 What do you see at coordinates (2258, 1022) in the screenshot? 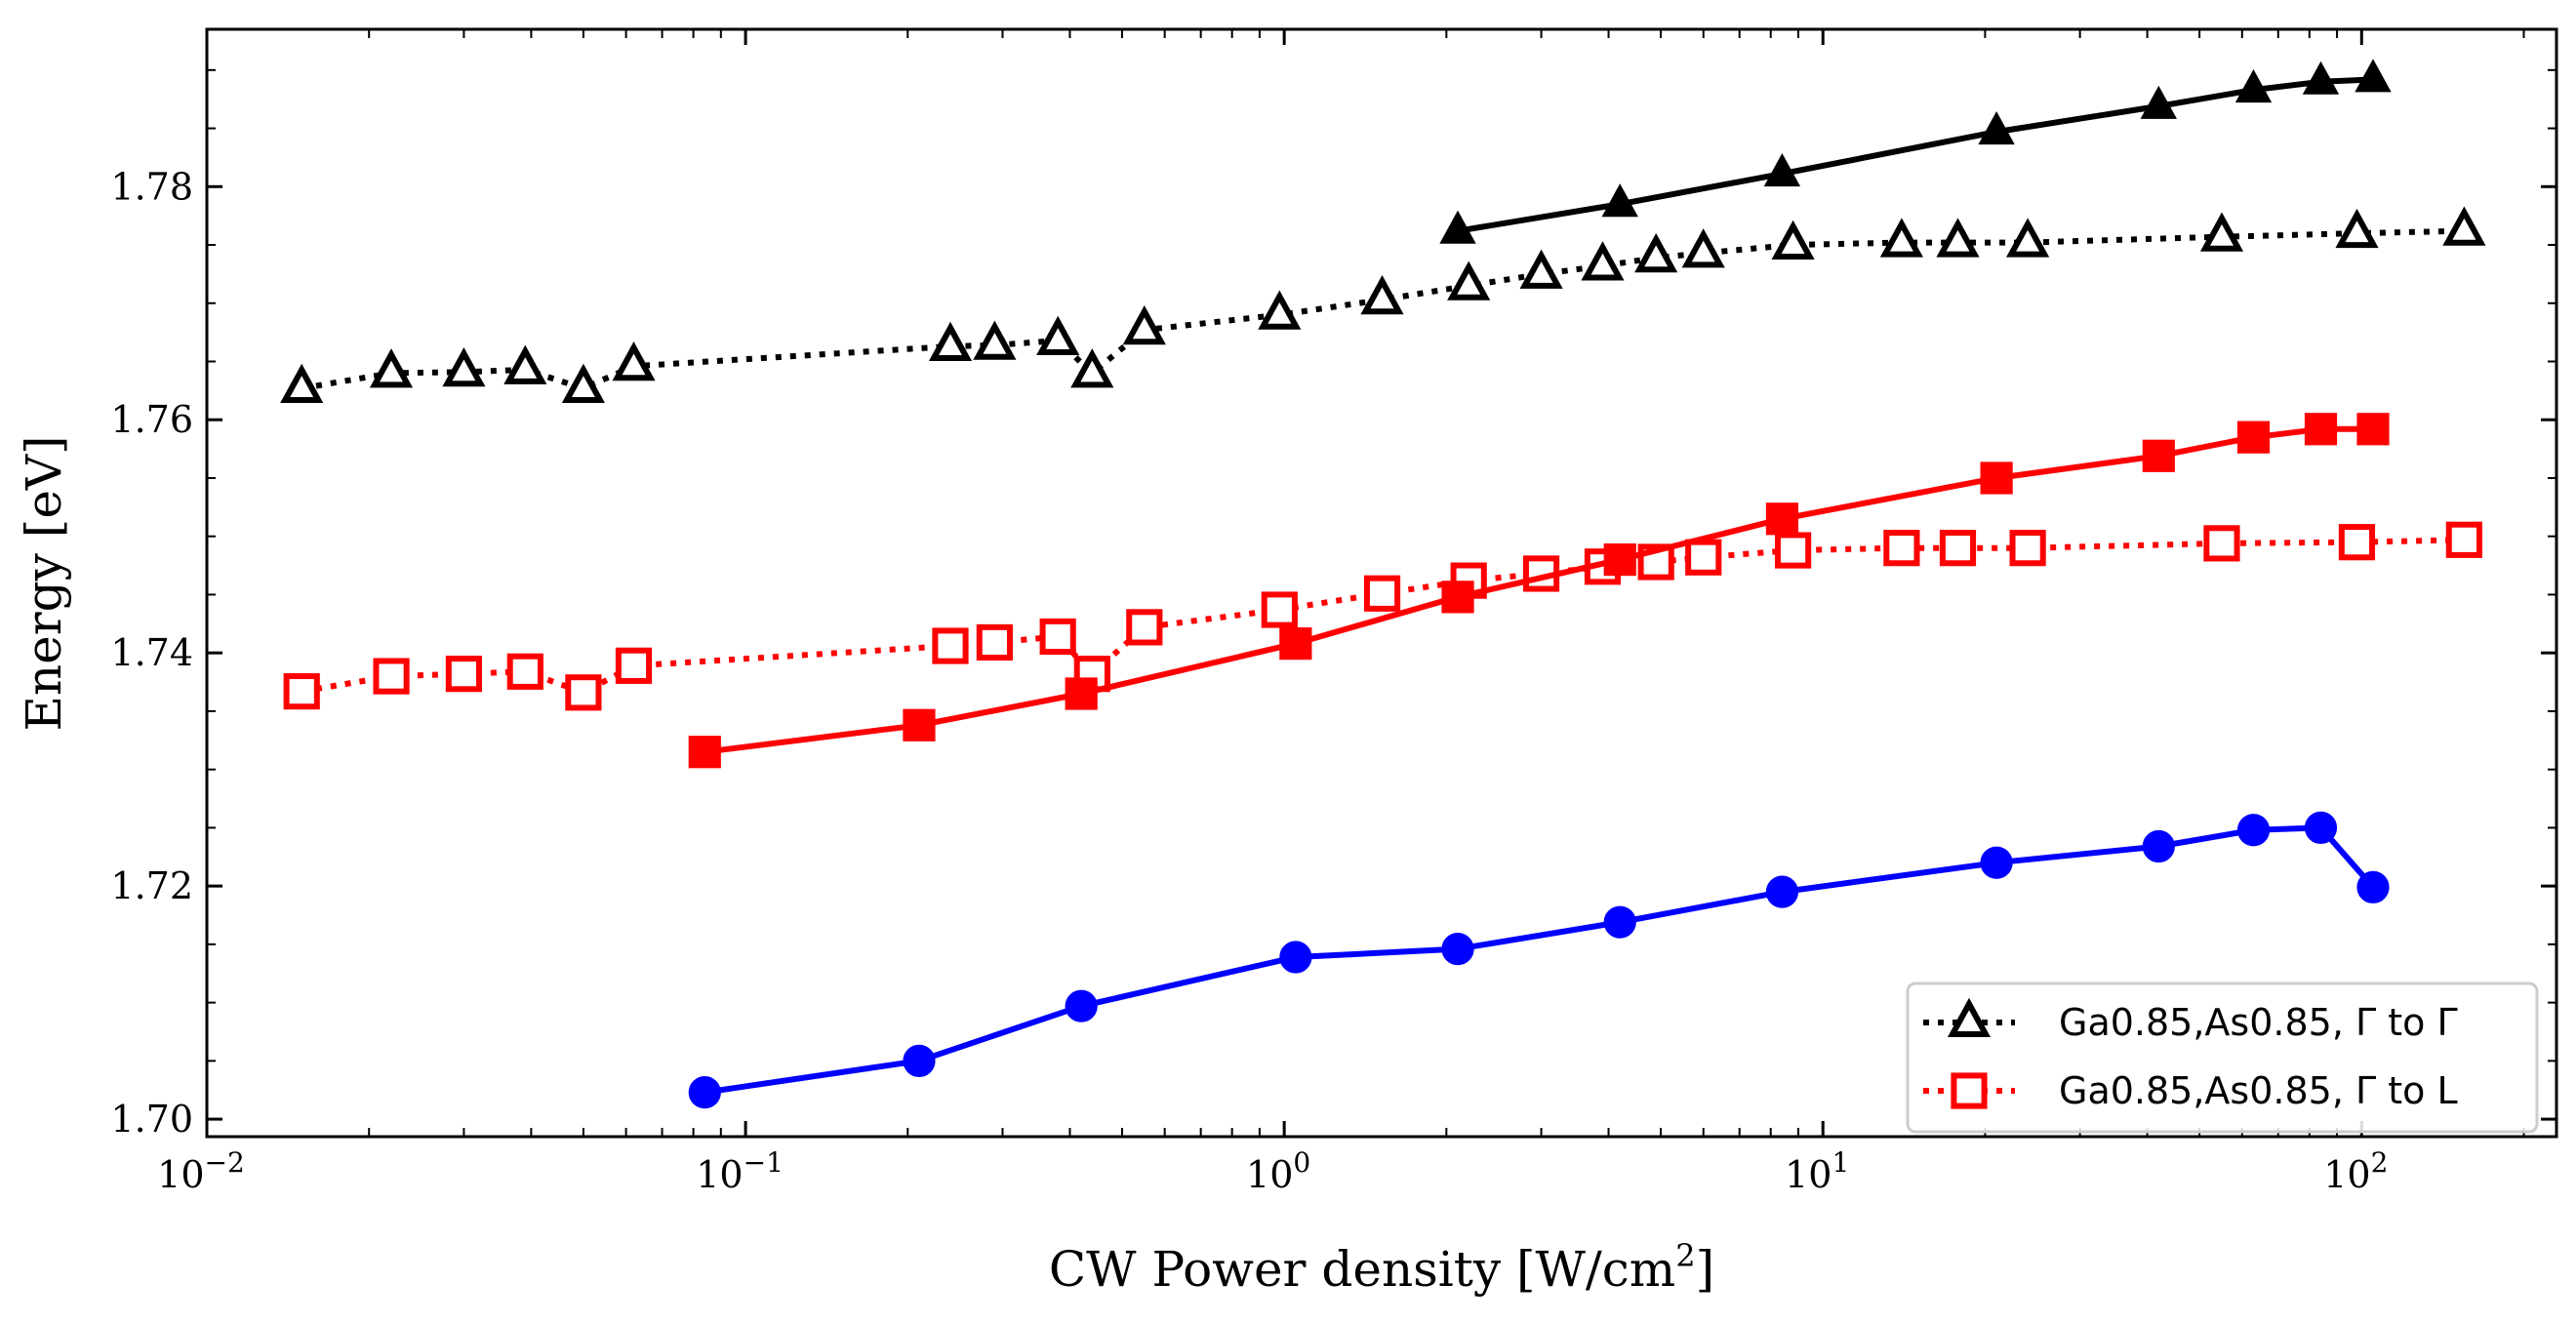
I see `legend-label-0: Ga0.85,As0.85, Γ to Γ` at bounding box center [2258, 1022].